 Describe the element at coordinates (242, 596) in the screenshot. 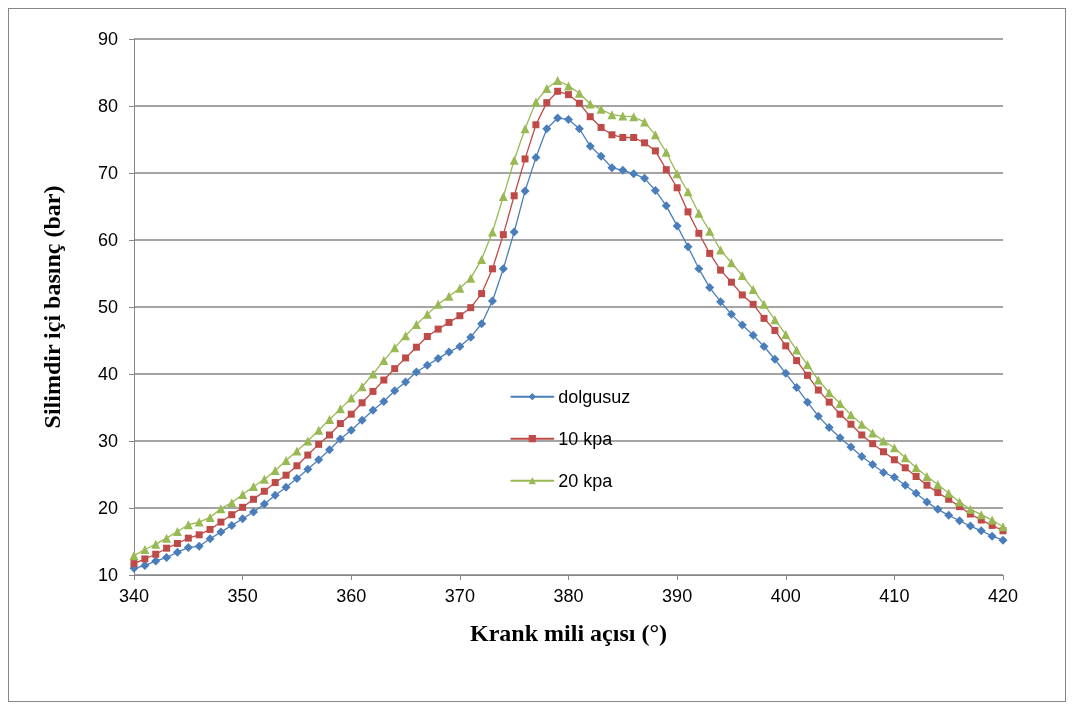

I see `x-tick-label: 350` at that location.